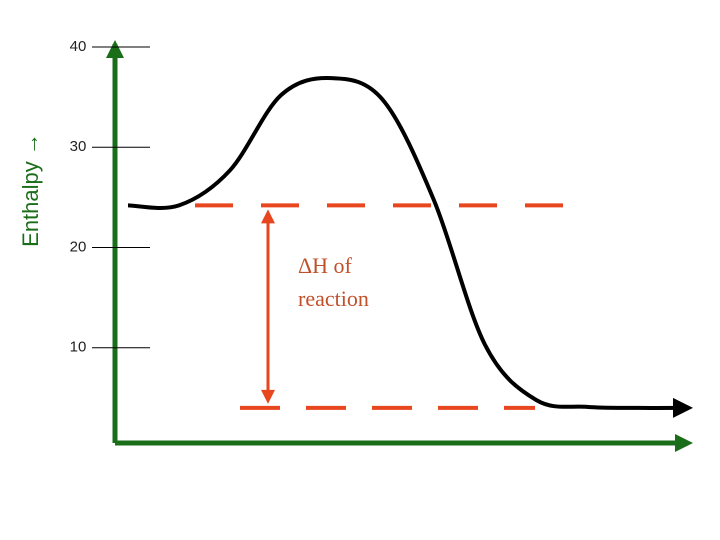 The height and width of the screenshot is (540, 720). What do you see at coordinates (115, 49) in the screenshot?
I see `y-axis-arrow` at bounding box center [115, 49].